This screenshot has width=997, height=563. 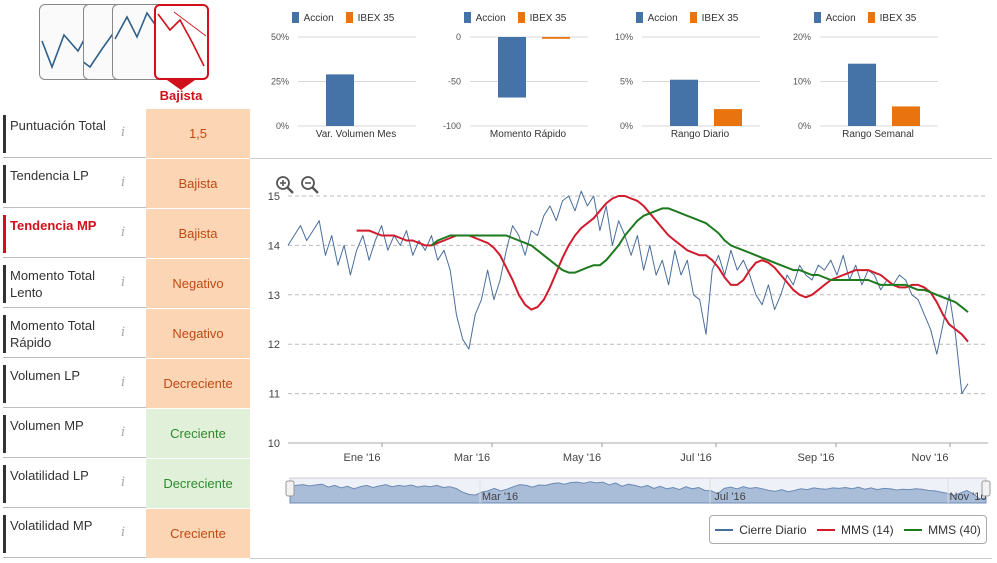 What do you see at coordinates (290, 488) in the screenshot?
I see `navigator-handle-left` at bounding box center [290, 488].